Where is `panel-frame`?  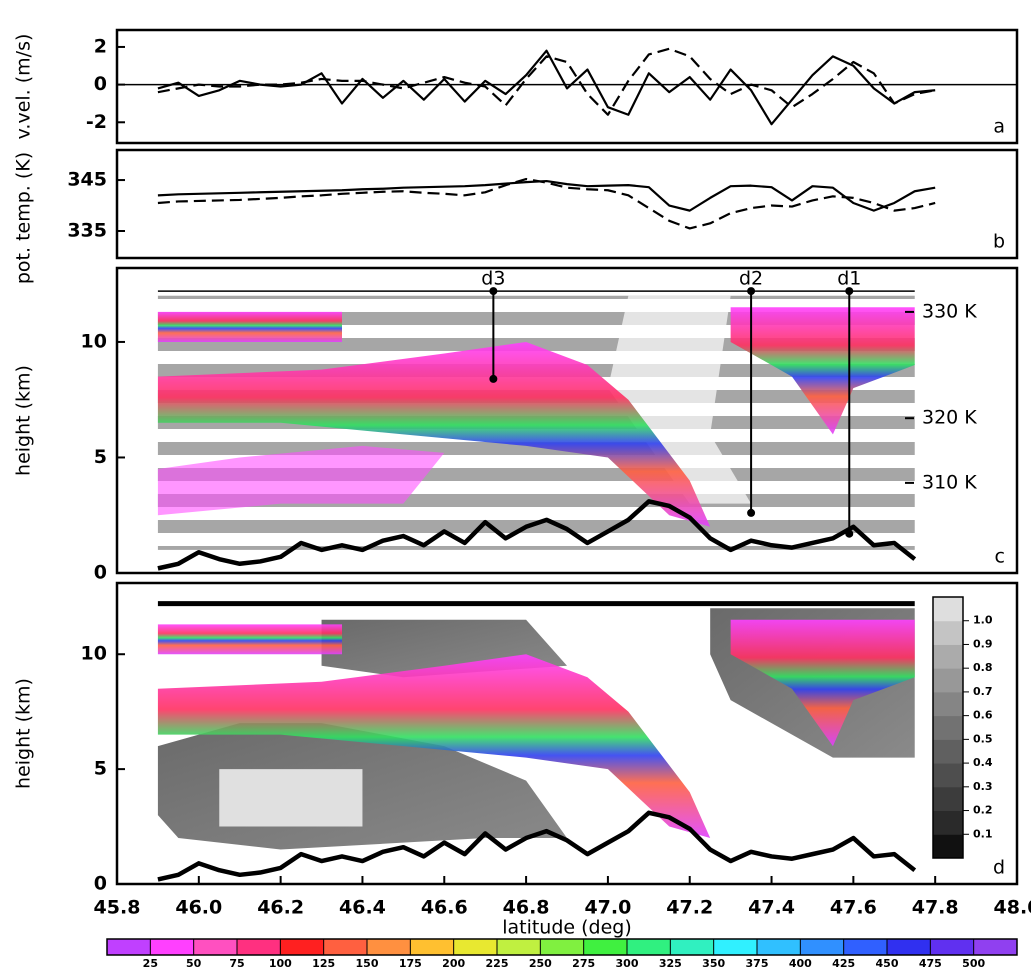 panel-frame is located at coordinates (567, 204).